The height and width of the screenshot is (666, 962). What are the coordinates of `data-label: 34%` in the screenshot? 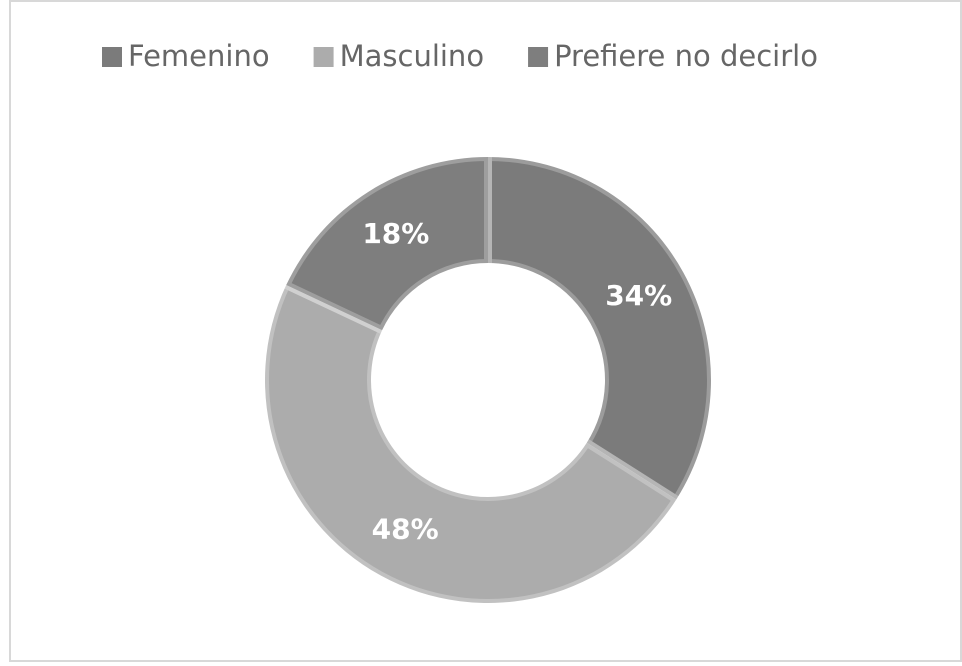 It's located at (638, 295).